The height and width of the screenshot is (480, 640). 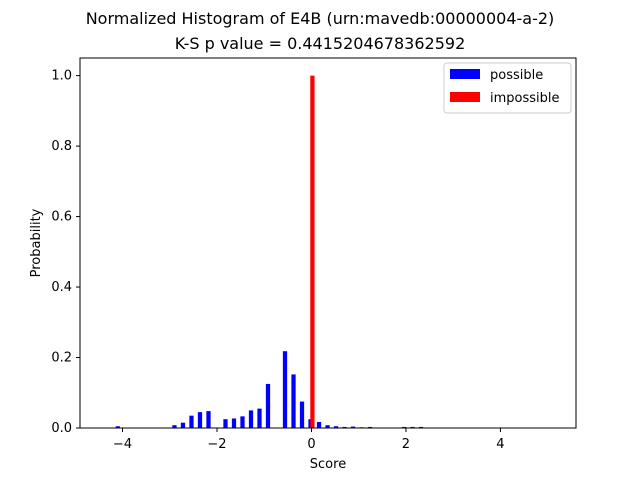 What do you see at coordinates (465, 97) in the screenshot?
I see `legend-swatch-impossible` at bounding box center [465, 97].